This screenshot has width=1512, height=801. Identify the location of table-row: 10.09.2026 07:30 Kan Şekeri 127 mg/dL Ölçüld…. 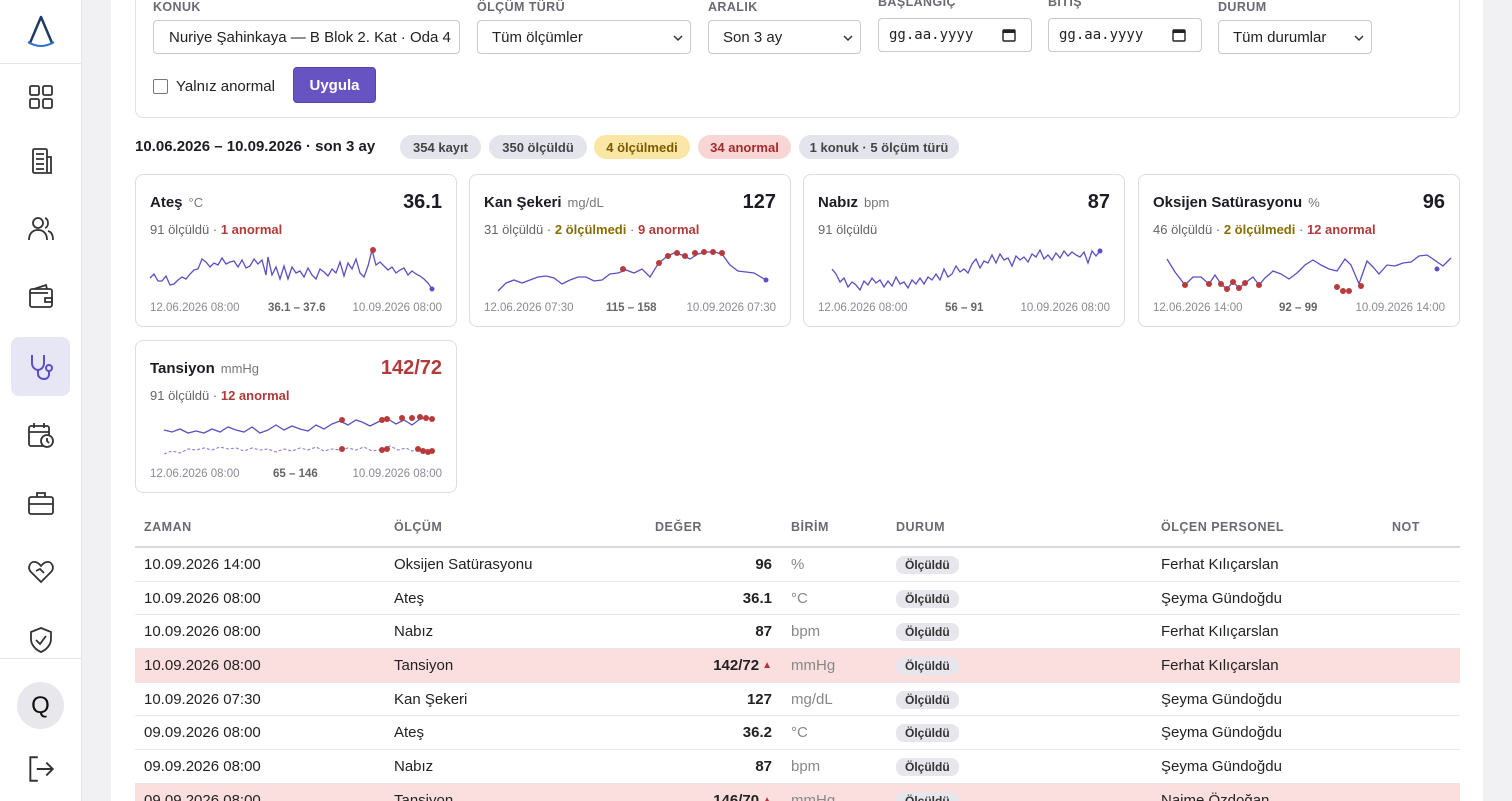
(797, 700).